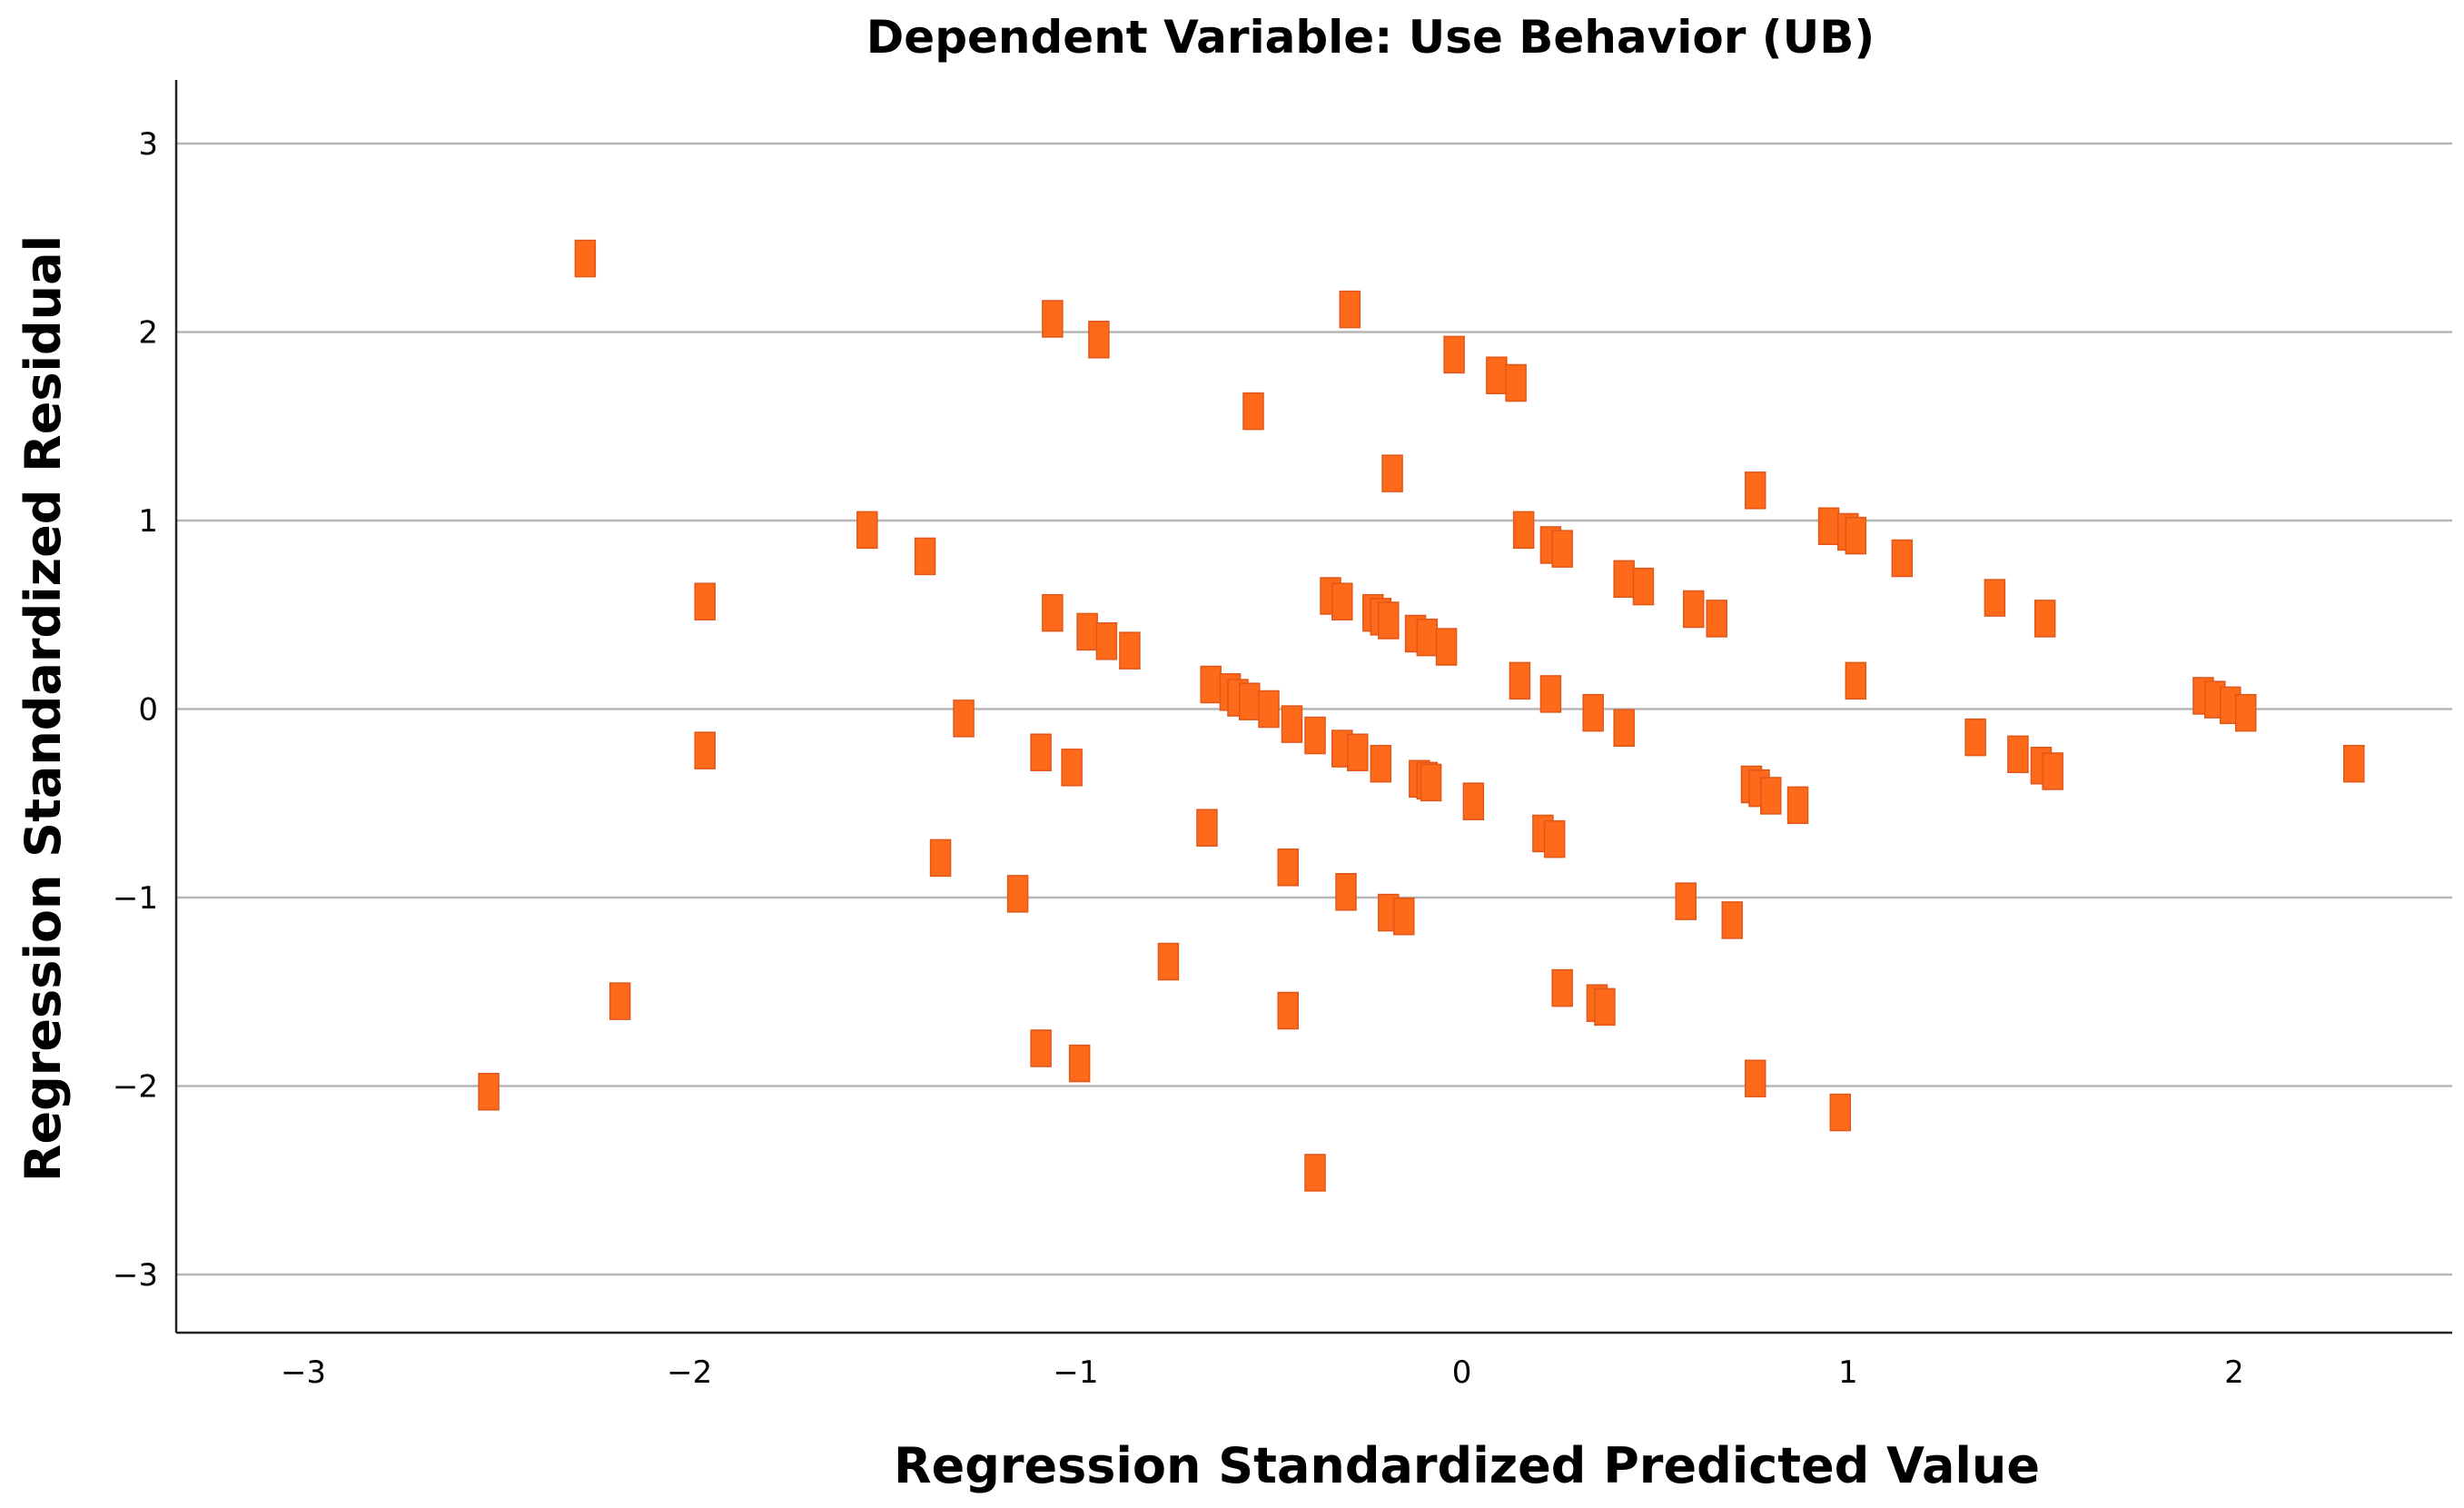 The width and height of the screenshot is (2464, 1508). Describe the element at coordinates (1075, 1372) in the screenshot. I see `x-tick-label: −1` at that location.